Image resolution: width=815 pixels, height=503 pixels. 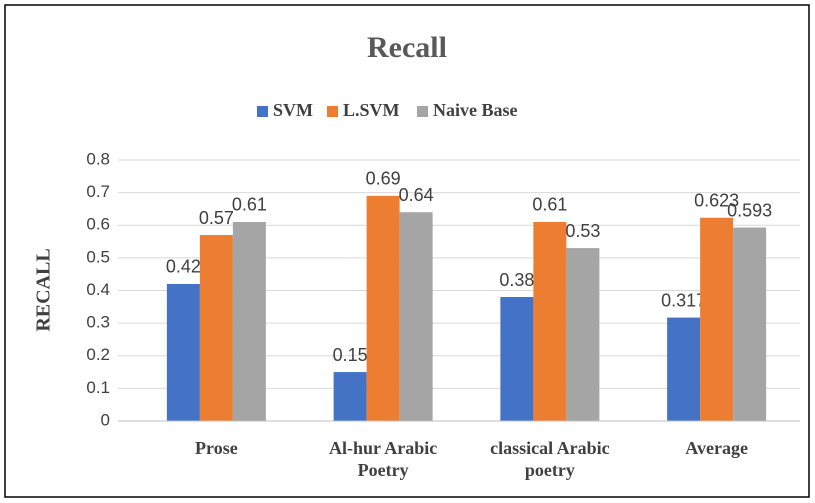 What do you see at coordinates (716, 200) in the screenshot?
I see `data-label: 0.623` at bounding box center [716, 200].